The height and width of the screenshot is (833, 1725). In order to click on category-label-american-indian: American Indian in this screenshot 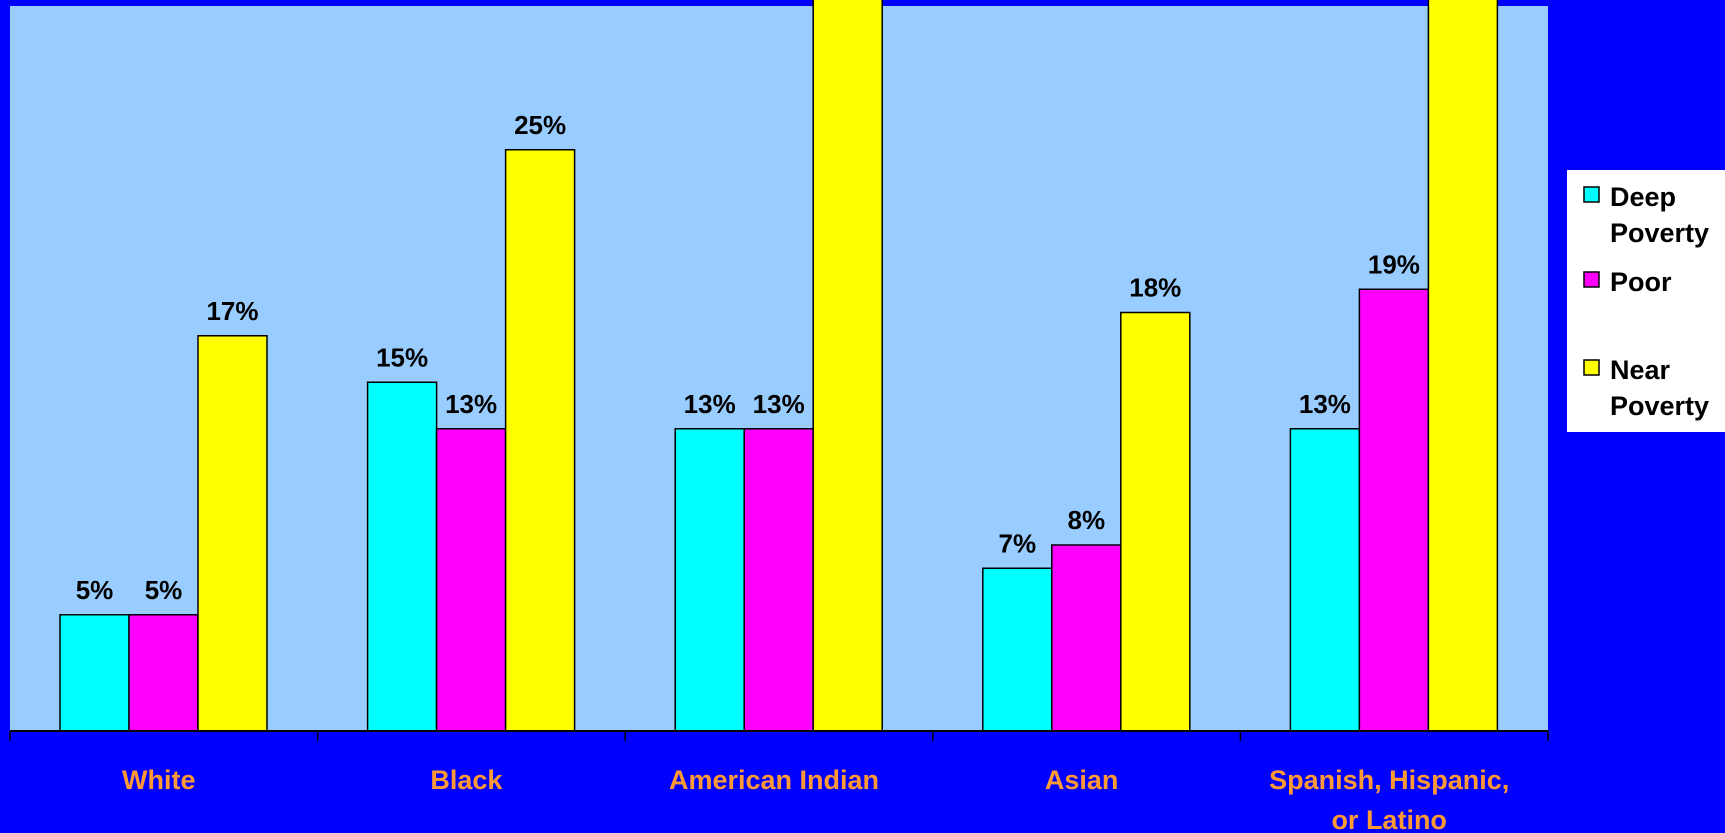, I will do `click(774, 780)`.